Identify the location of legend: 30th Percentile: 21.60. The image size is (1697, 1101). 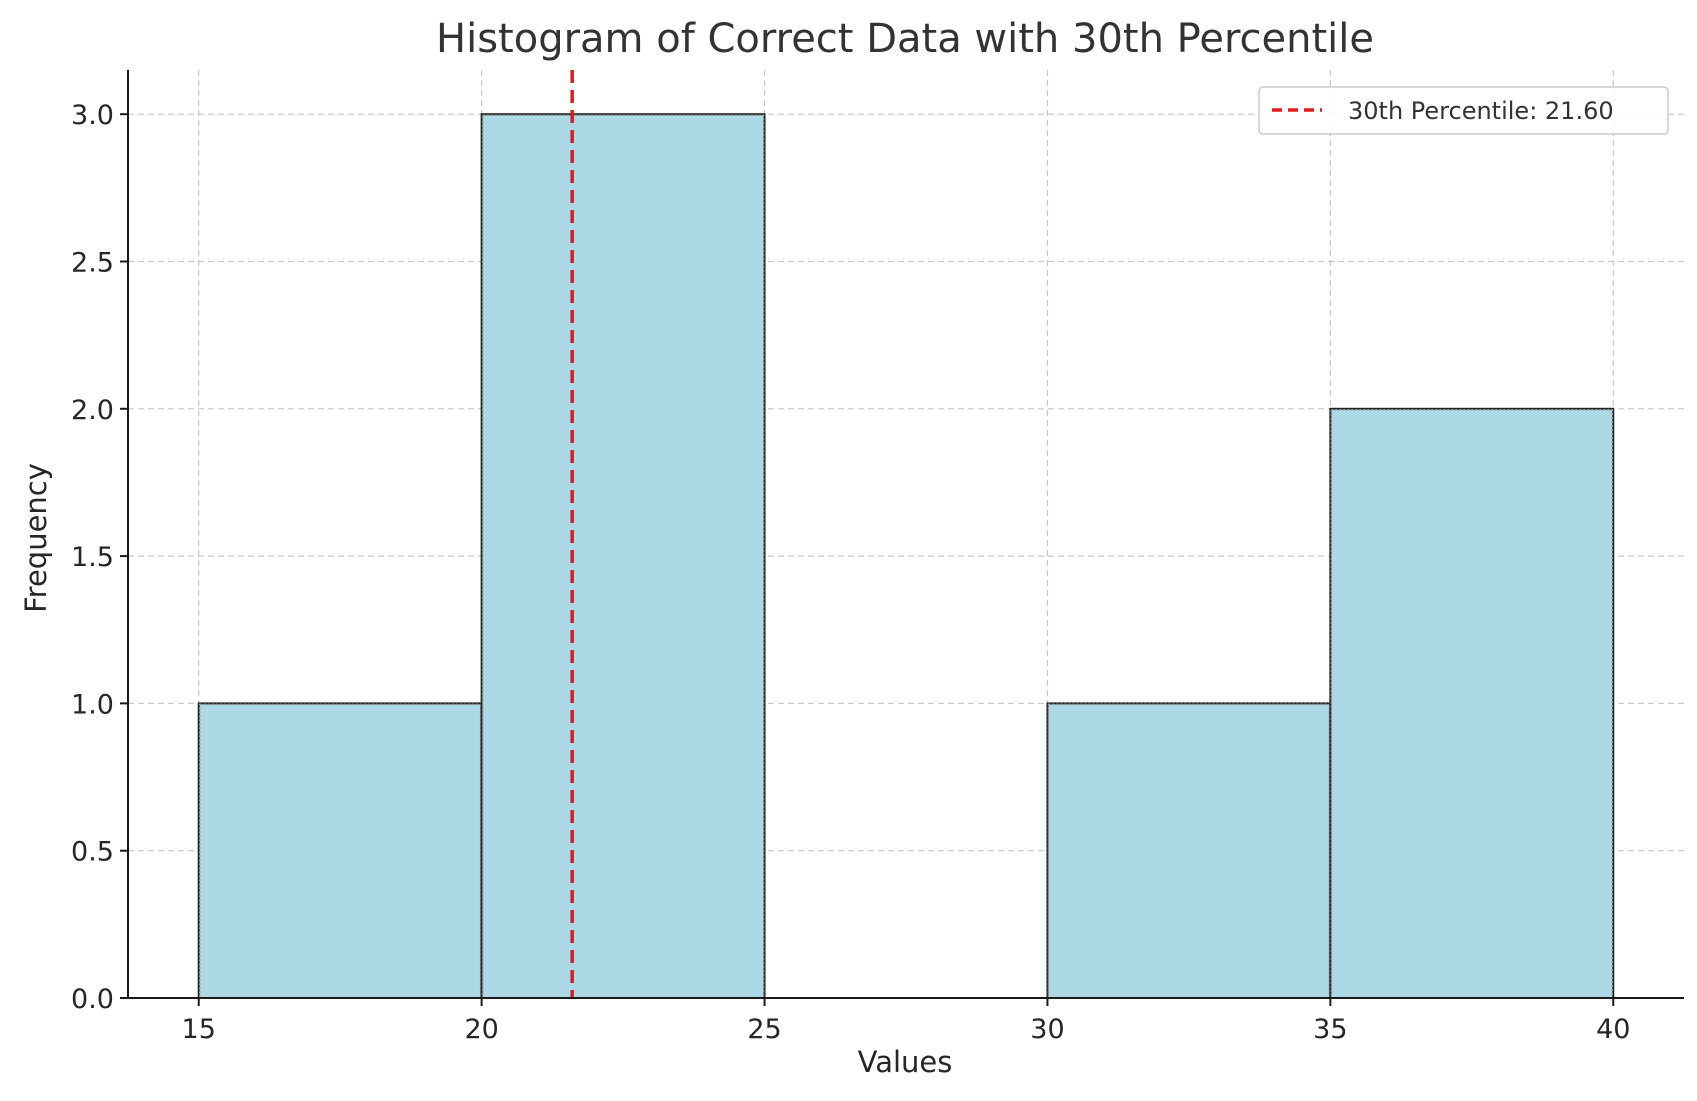
(1463, 110).